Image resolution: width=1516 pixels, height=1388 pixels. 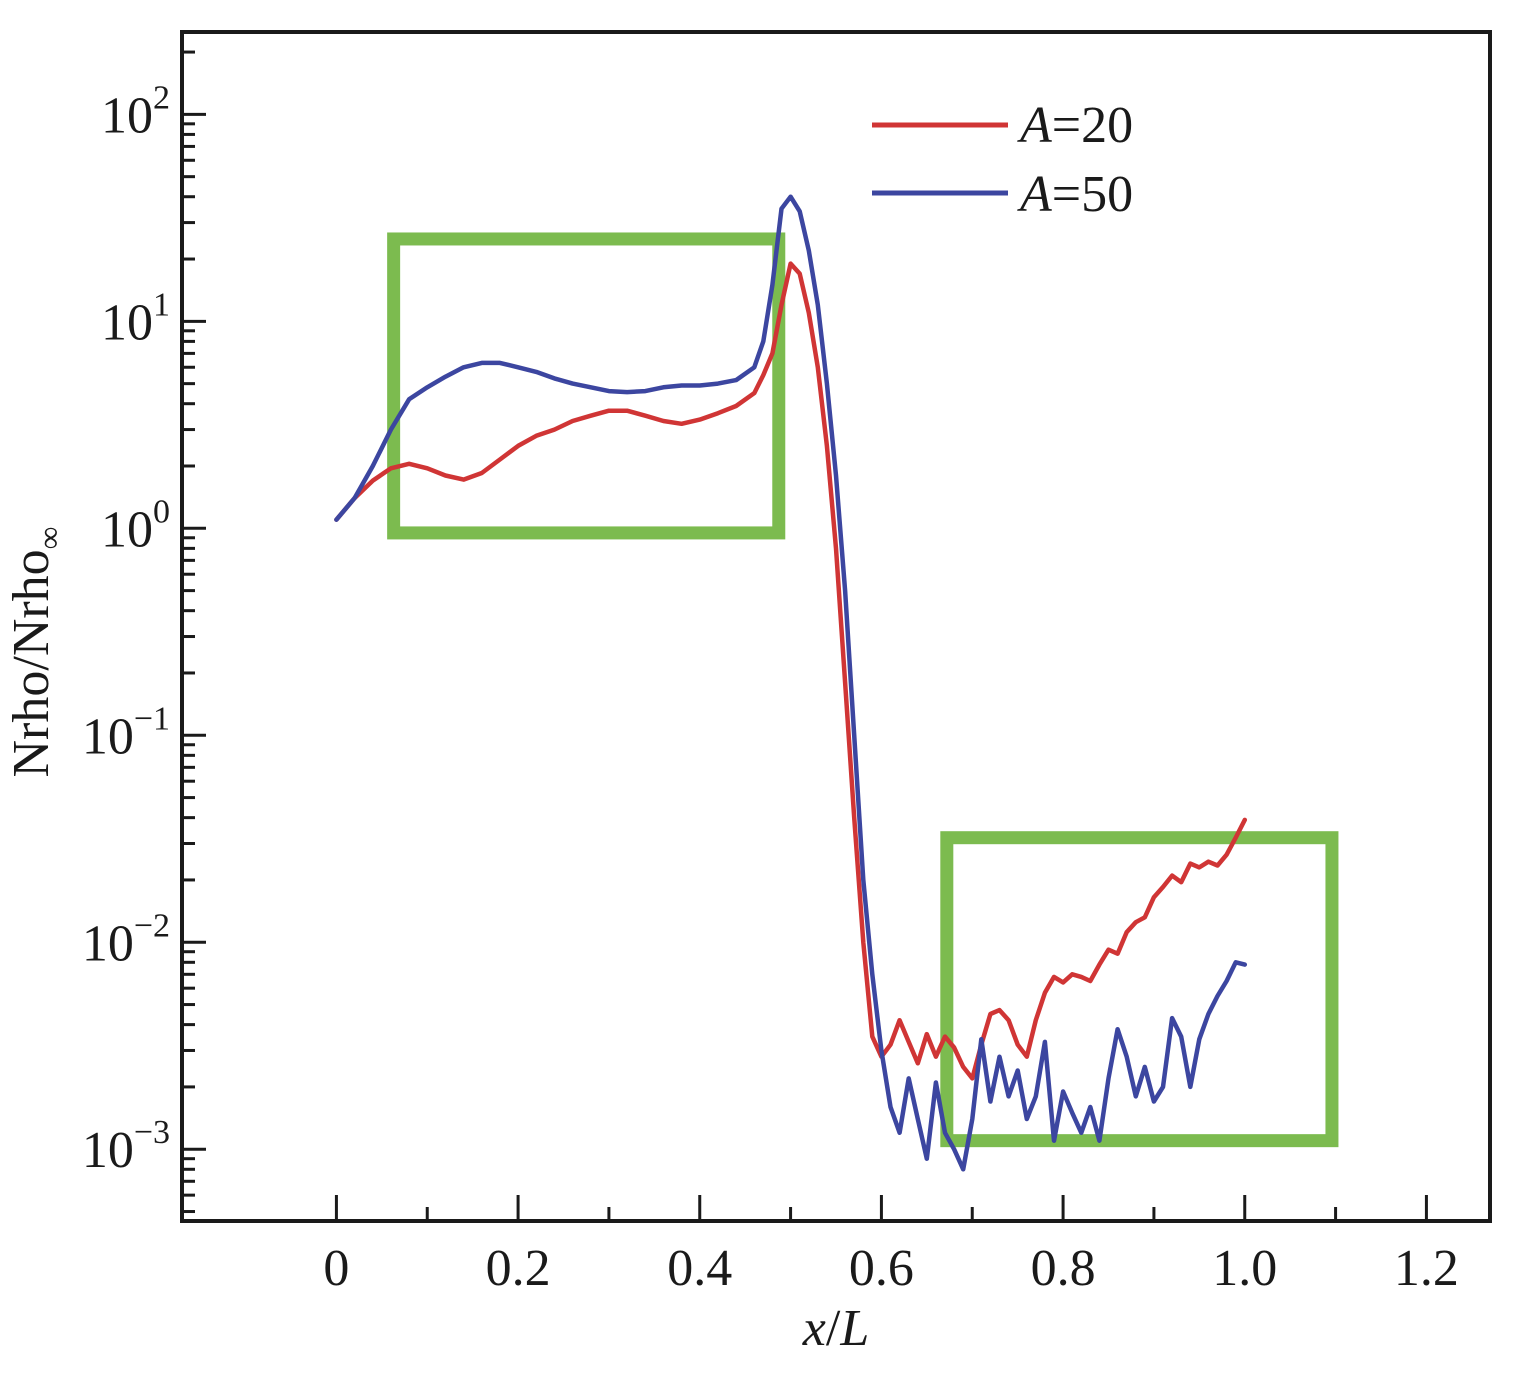 What do you see at coordinates (1075, 194) in the screenshot?
I see `legend-label-a50: A=50` at bounding box center [1075, 194].